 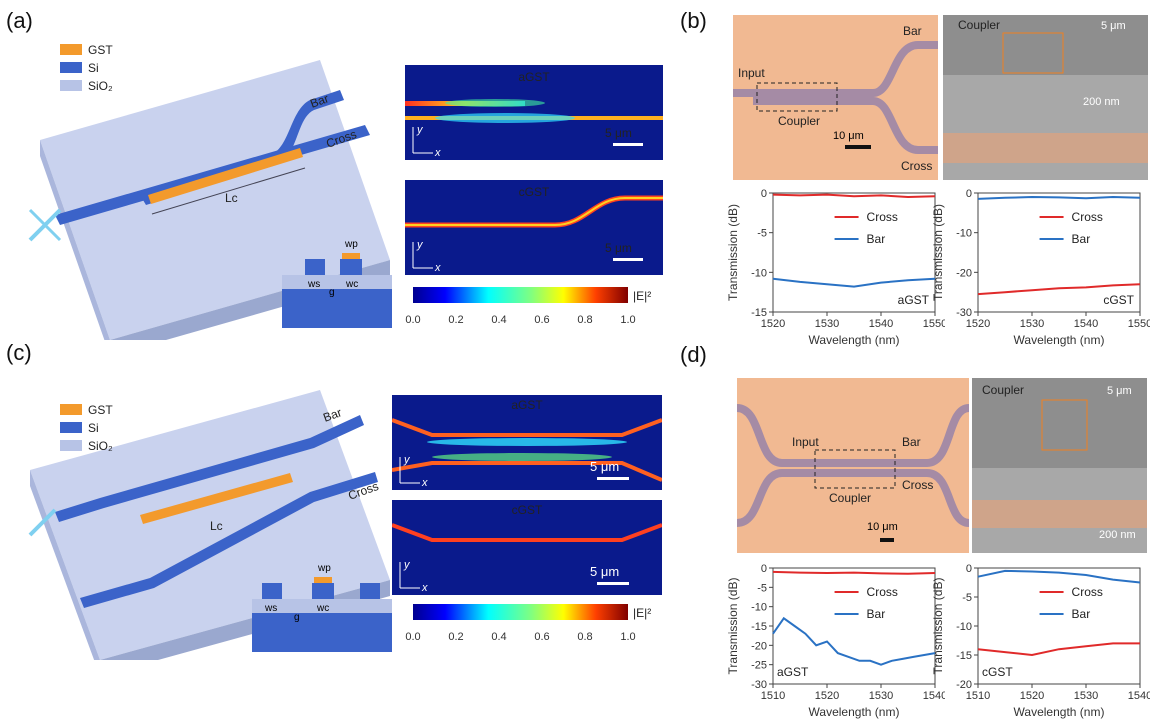 I want to click on cross-label-d: Cross, so click(x=917, y=485).